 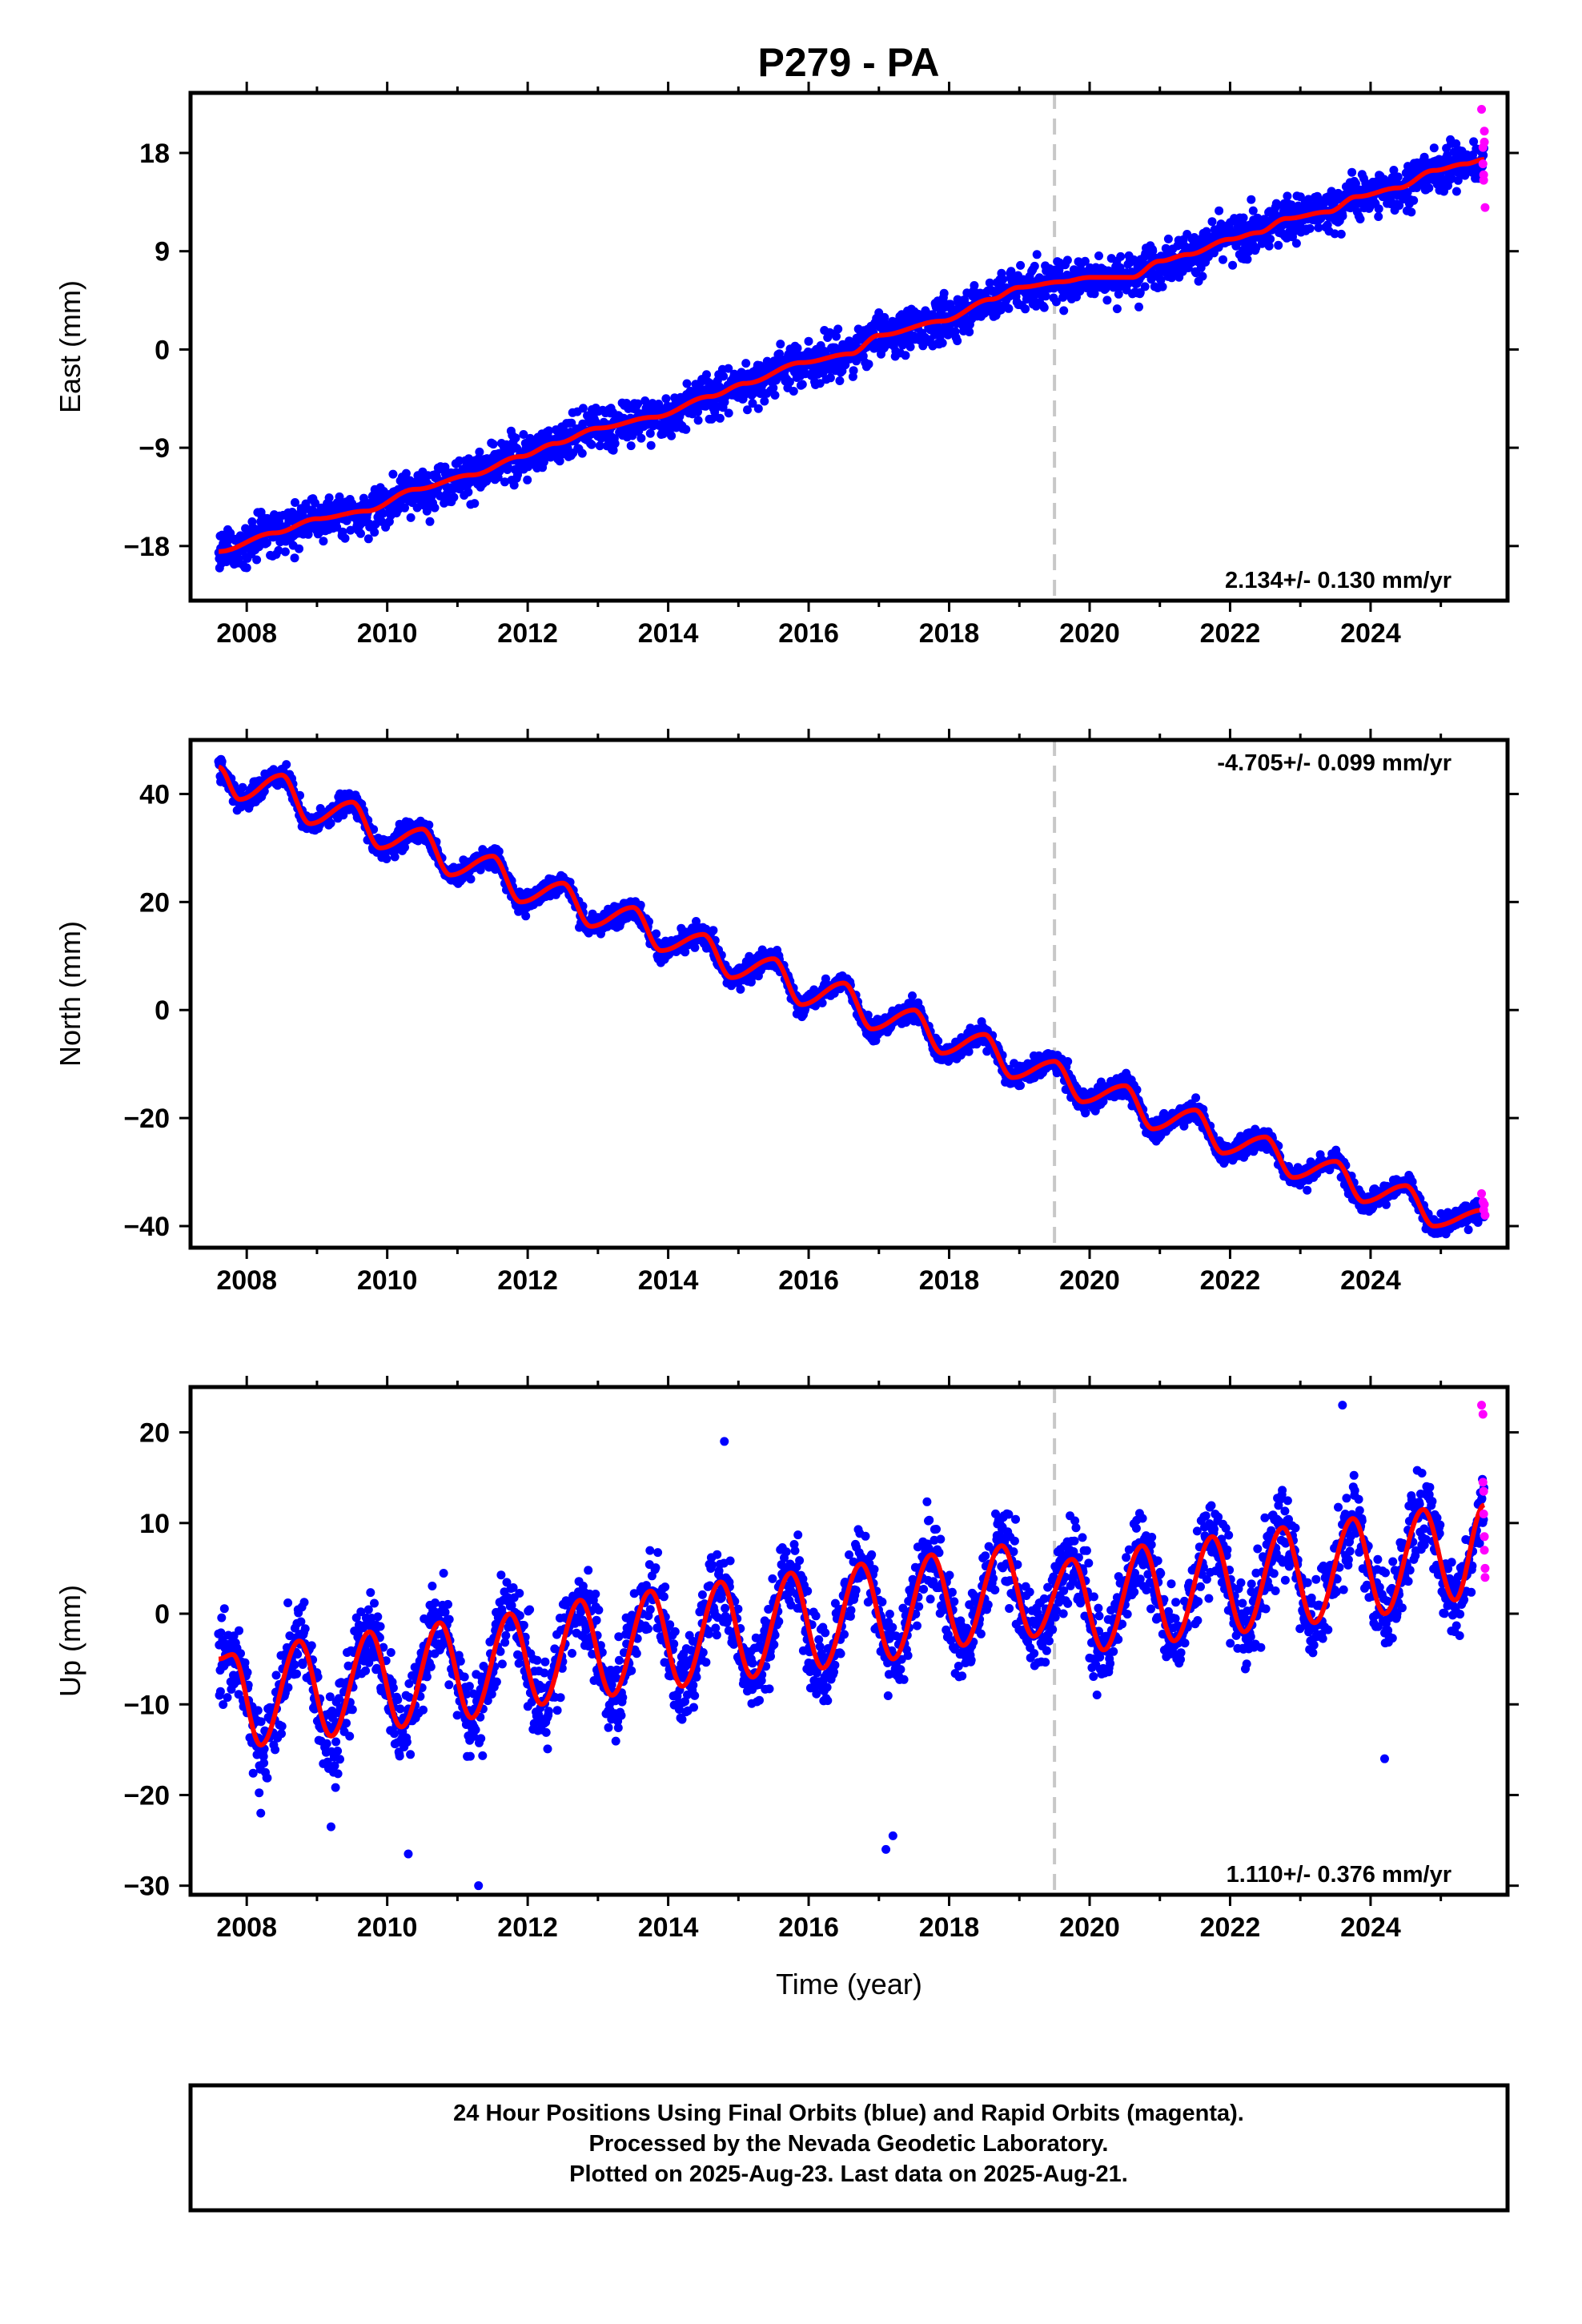 What do you see at coordinates (849, 62) in the screenshot?
I see `figure-title: P279 - PA` at bounding box center [849, 62].